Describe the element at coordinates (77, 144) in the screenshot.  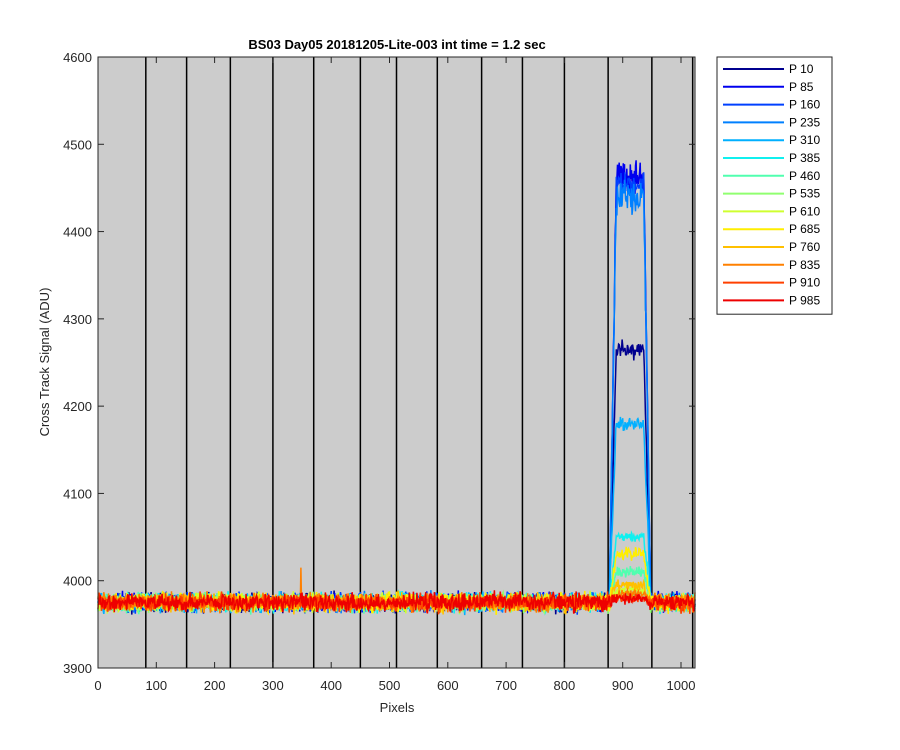
I see `y-tick-label-4500: 4500` at that location.